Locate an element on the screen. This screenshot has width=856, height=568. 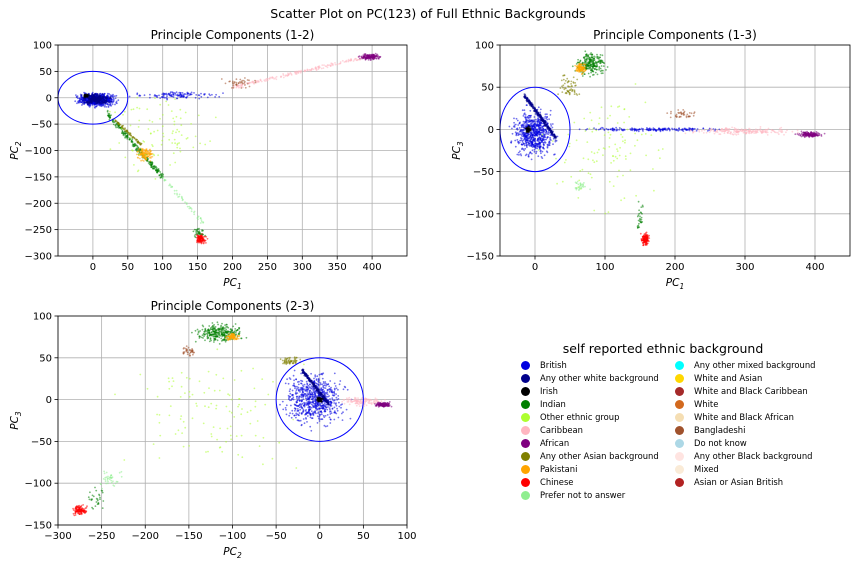
x-tick-label: 0 is located at coordinates (535, 267).